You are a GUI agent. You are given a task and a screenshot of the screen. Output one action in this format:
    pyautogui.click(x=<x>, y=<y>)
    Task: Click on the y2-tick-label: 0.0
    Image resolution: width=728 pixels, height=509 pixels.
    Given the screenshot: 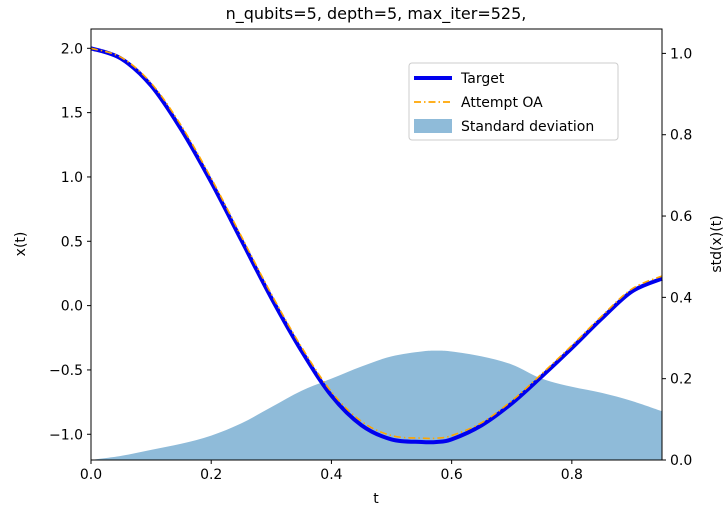 What is the action you would take?
    pyautogui.click(x=681, y=461)
    